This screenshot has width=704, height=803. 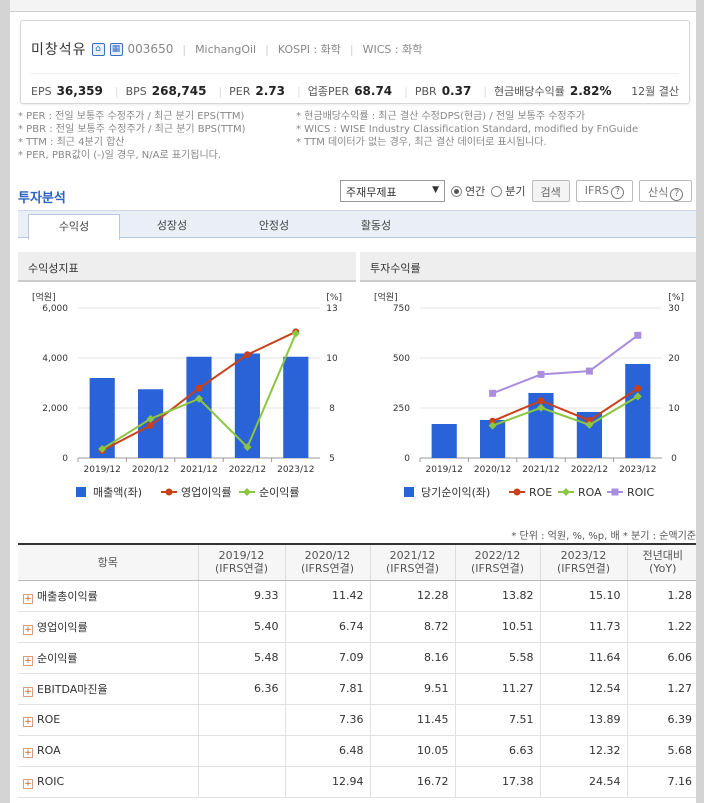 I want to click on metric-5: 현금배당수익률 2.82%, so click(x=552, y=91).